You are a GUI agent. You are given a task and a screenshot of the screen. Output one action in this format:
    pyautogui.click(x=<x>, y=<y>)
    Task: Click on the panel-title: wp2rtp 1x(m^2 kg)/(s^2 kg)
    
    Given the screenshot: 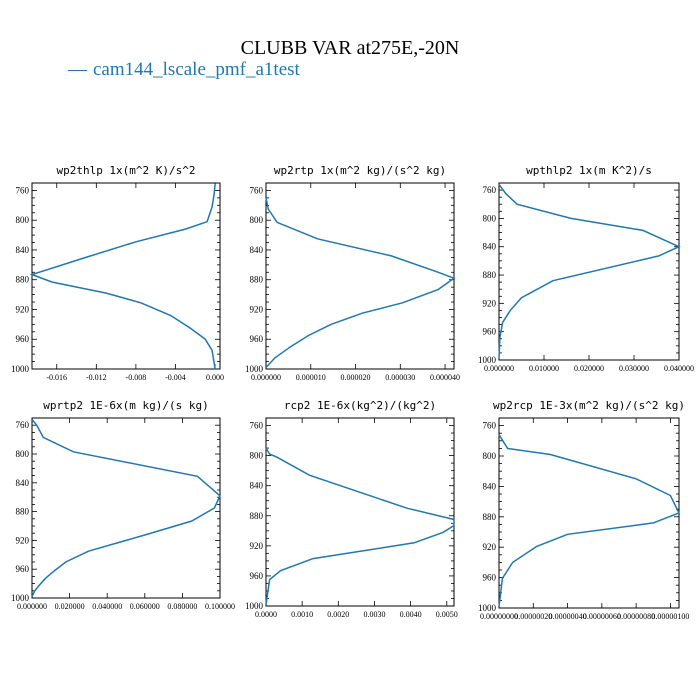 What is the action you would take?
    pyautogui.click(x=360, y=170)
    